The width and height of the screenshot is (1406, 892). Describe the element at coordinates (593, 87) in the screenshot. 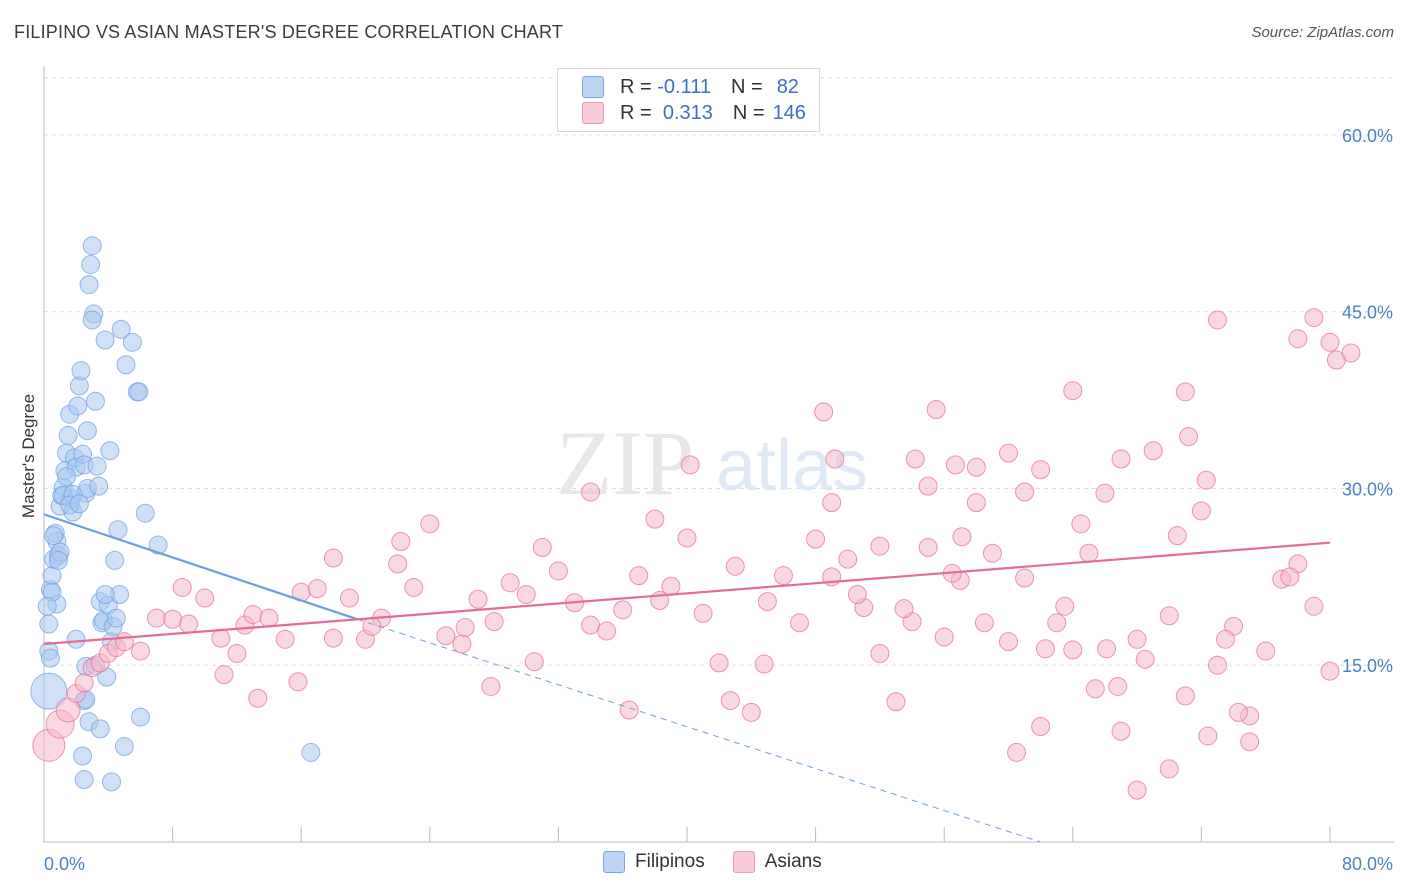

I see `legend-swatch-filipinos` at that location.